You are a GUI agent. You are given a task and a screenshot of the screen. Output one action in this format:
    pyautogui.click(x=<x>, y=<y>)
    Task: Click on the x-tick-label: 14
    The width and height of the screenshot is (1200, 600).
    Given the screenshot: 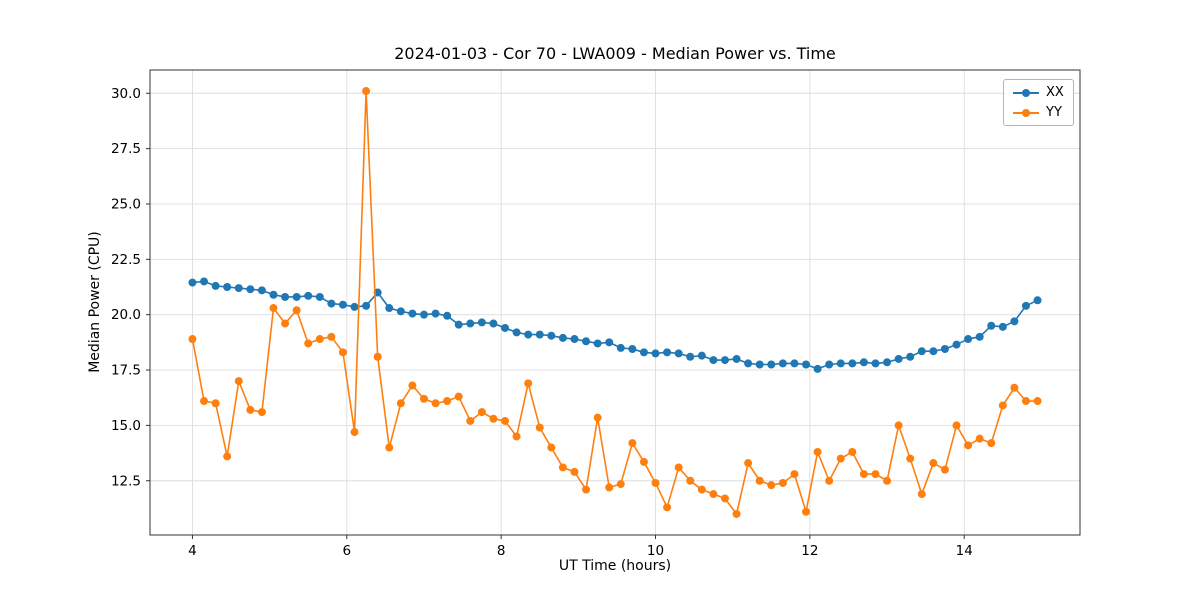 What is the action you would take?
    pyautogui.click(x=964, y=551)
    